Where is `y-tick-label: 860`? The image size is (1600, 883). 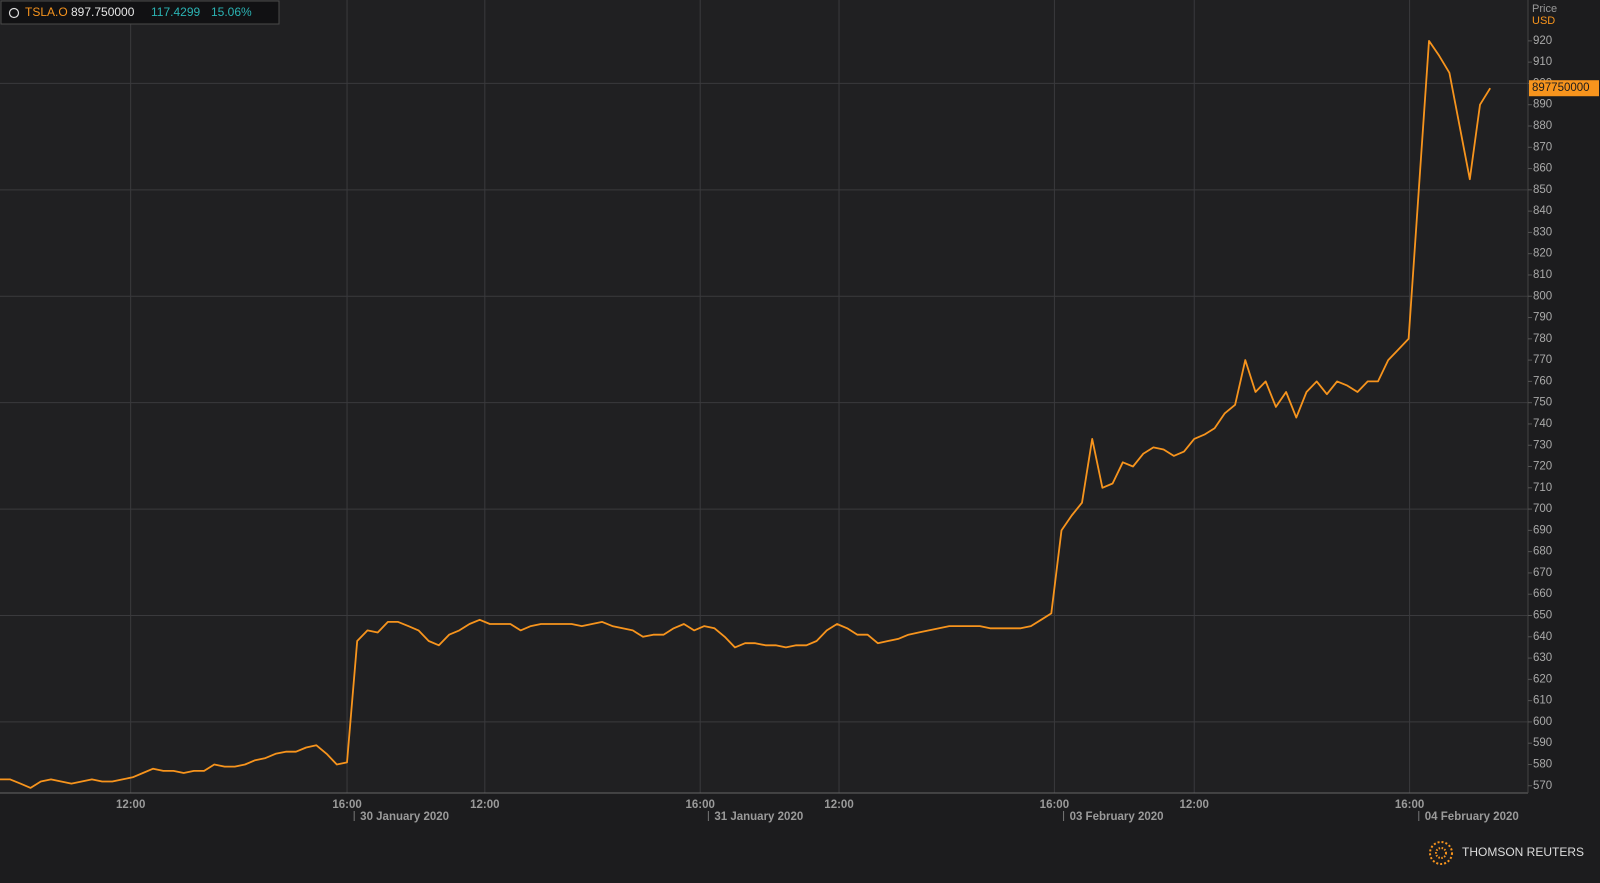
y-tick-label: 860 is located at coordinates (1542, 169).